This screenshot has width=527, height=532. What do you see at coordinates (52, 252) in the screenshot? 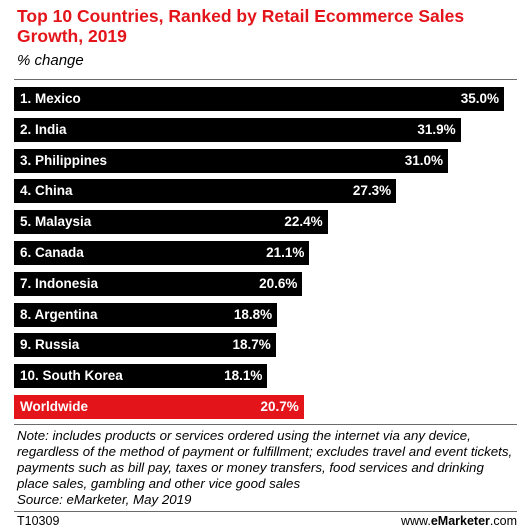
I see `bar-category-label: 6. Canada` at bounding box center [52, 252].